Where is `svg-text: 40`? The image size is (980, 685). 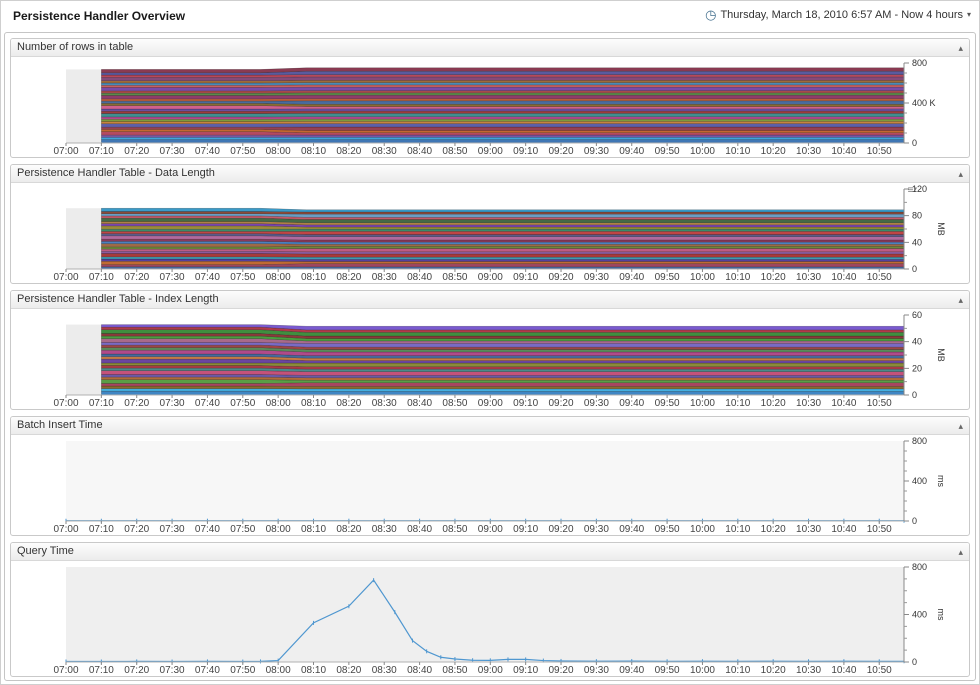 svg-text: 40 is located at coordinates (917, 242).